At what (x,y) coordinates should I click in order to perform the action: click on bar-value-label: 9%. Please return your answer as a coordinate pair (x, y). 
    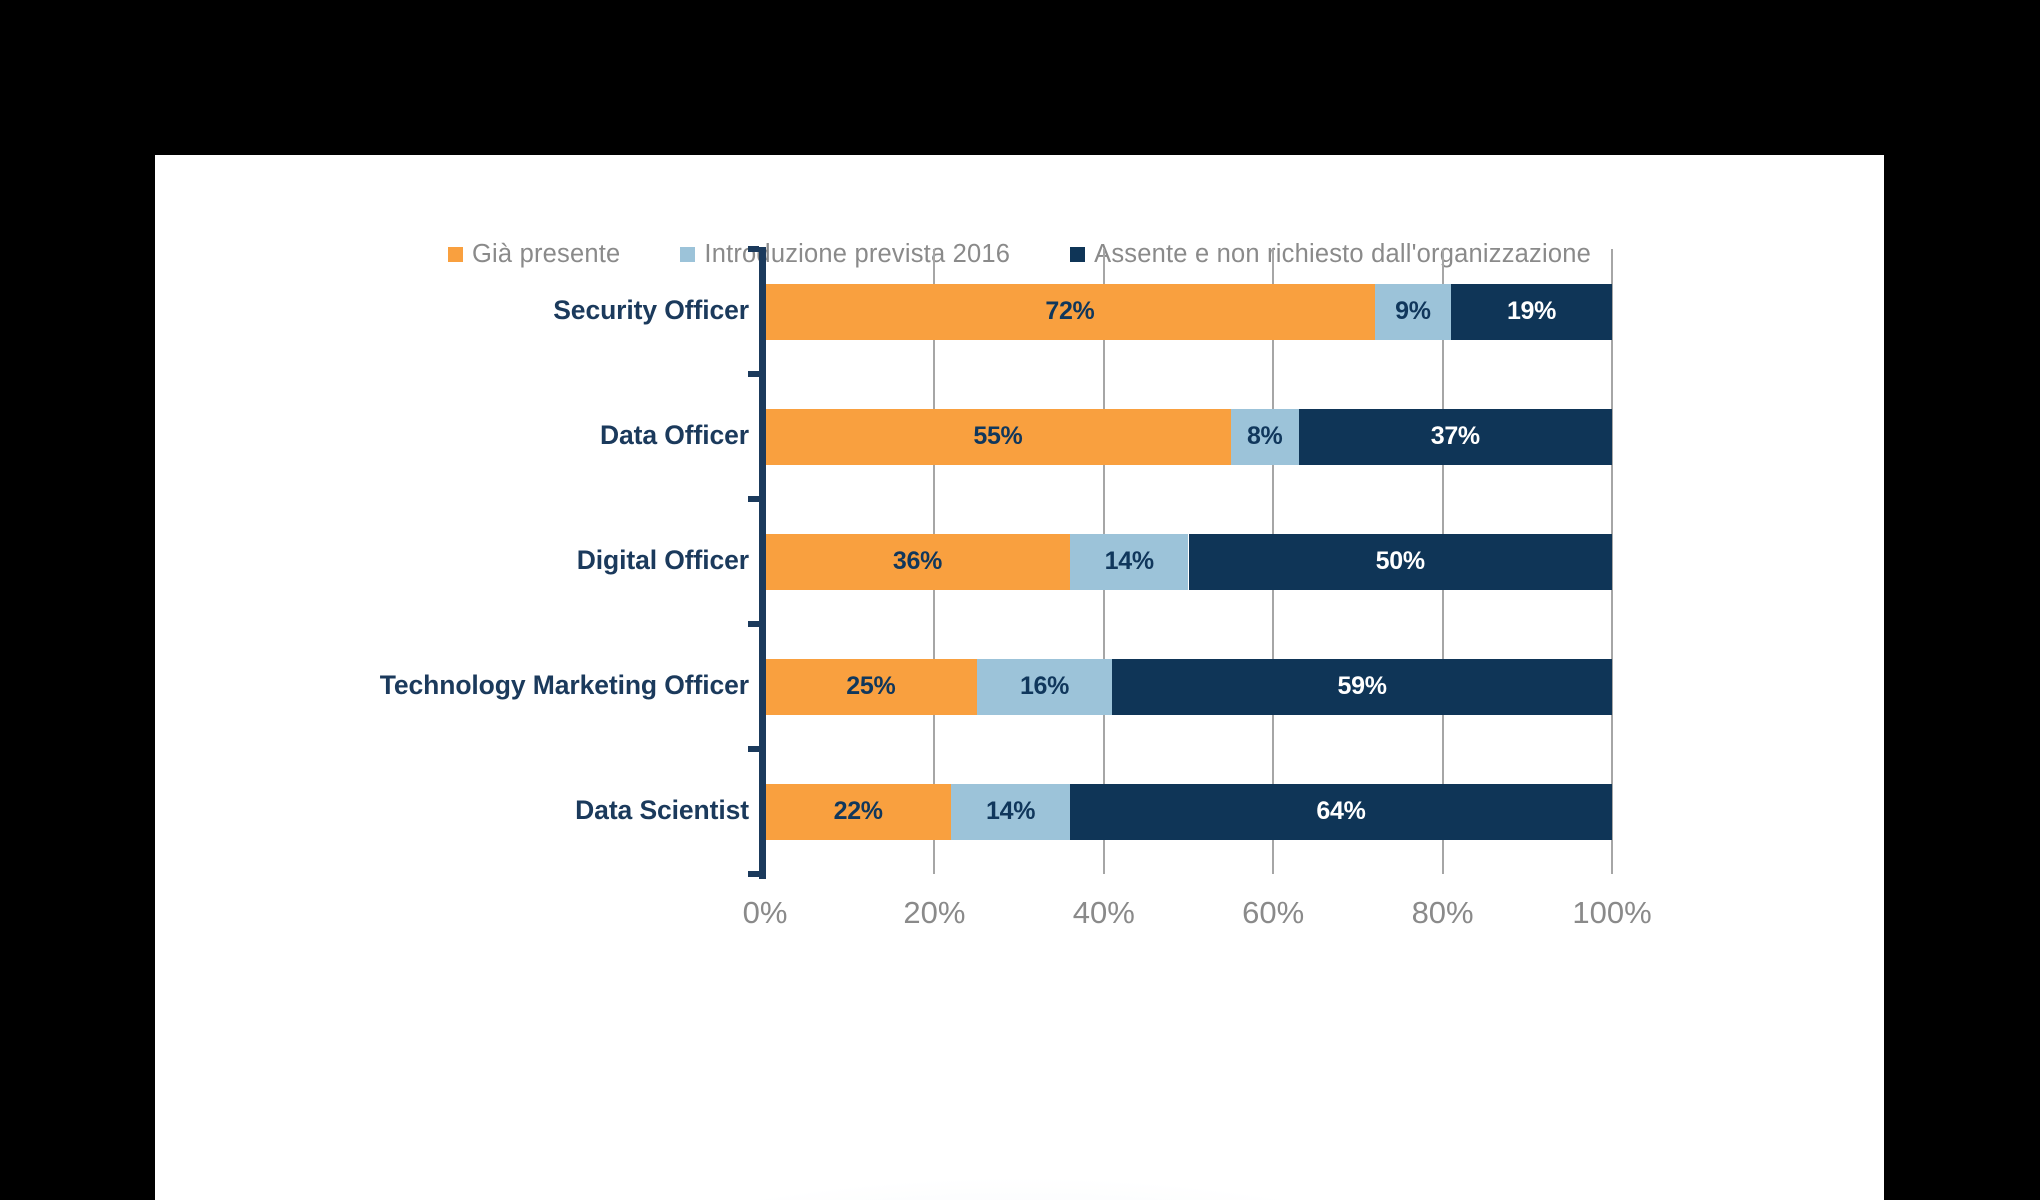
    Looking at the image, I should click on (1413, 311).